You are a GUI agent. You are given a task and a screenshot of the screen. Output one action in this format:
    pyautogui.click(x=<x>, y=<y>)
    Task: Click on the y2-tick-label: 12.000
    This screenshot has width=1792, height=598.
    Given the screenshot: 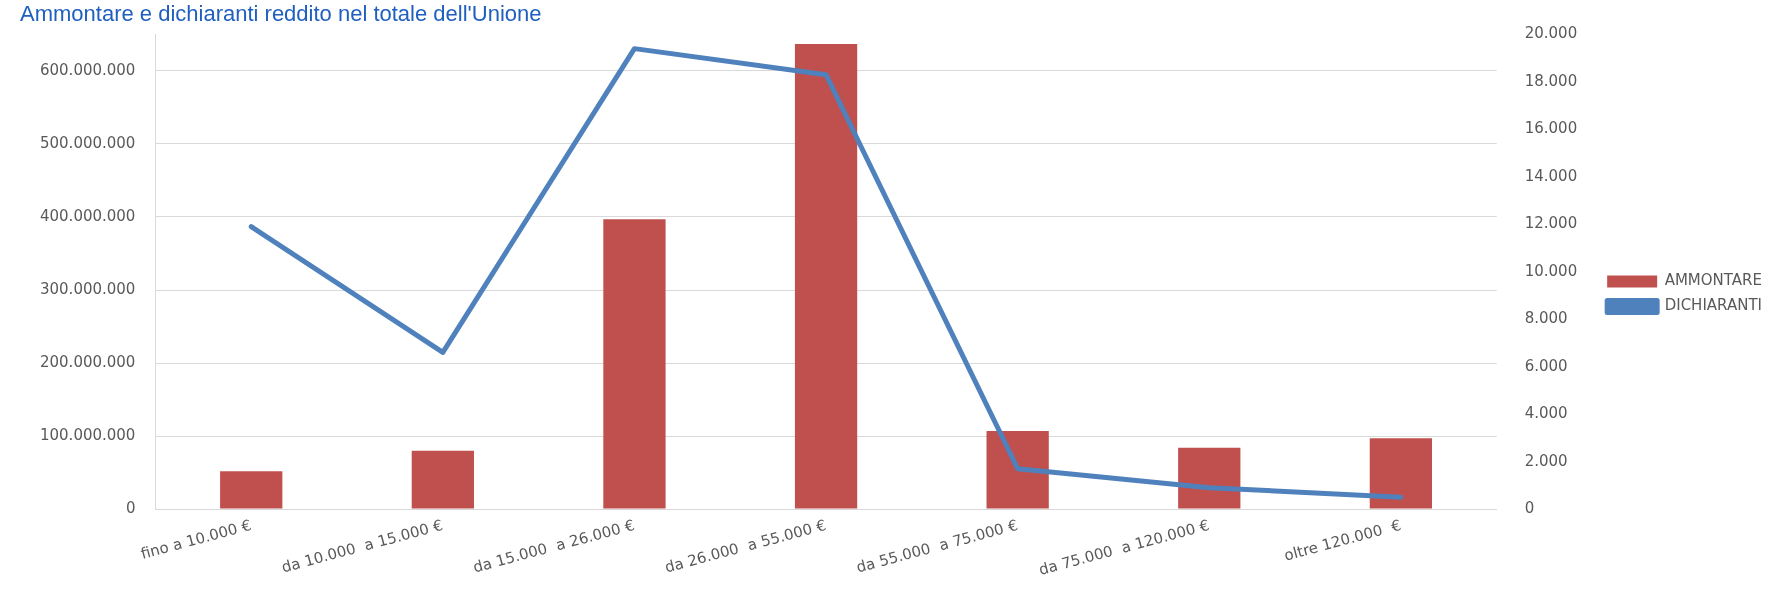 What is the action you would take?
    pyautogui.click(x=1551, y=223)
    